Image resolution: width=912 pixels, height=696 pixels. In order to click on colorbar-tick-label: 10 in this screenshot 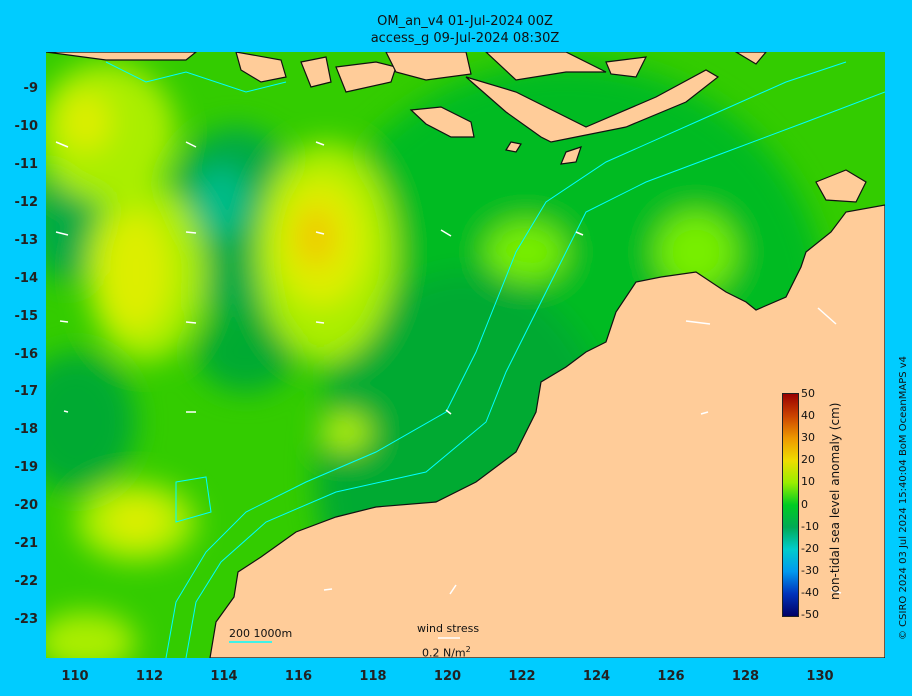, I will do `click(808, 482)`.